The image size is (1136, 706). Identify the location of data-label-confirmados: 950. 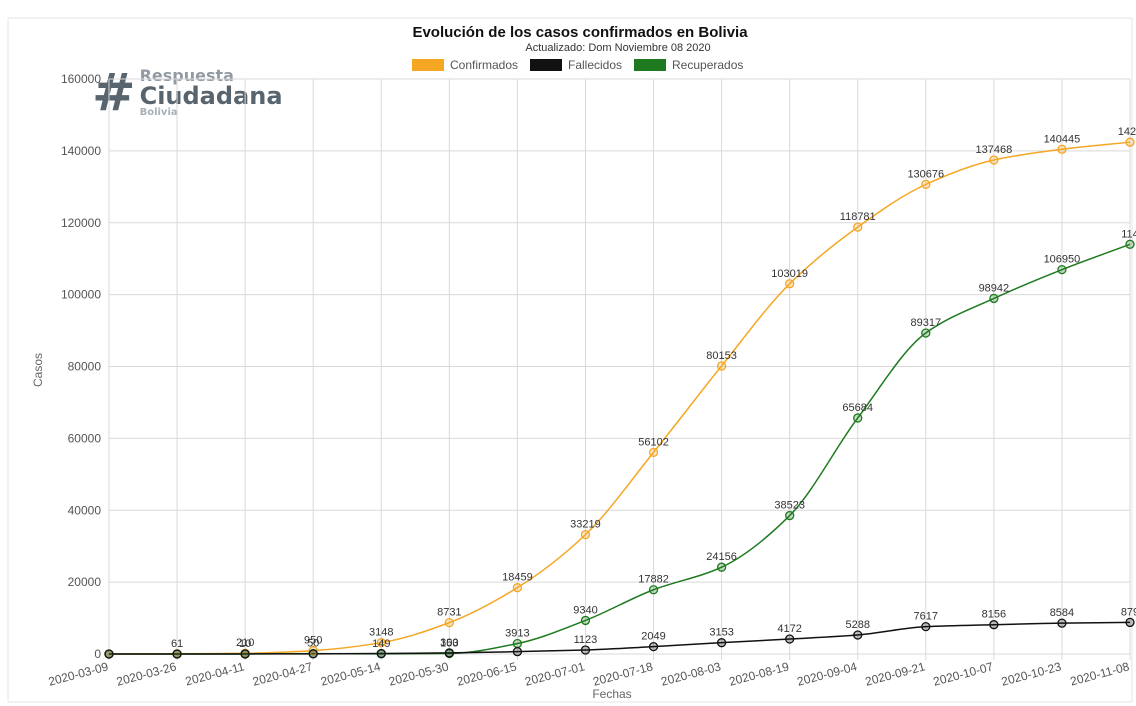
(313, 641).